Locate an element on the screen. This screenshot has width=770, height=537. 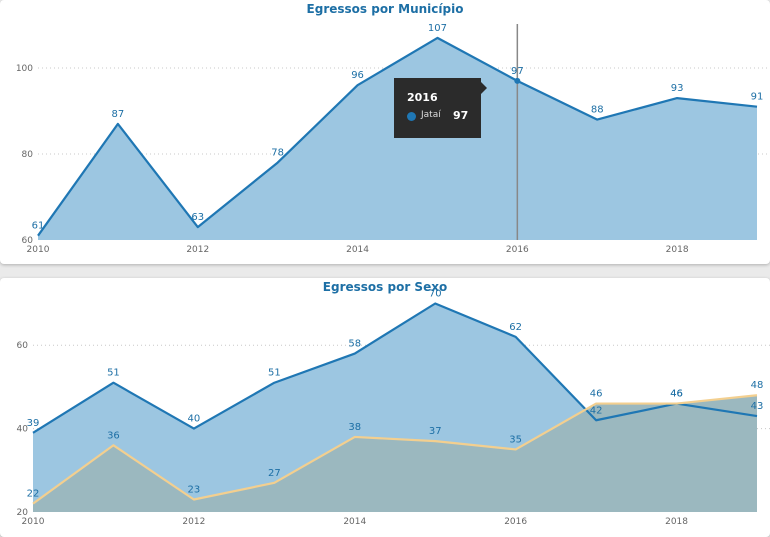
series-color-dot-icon is located at coordinates (411, 116).